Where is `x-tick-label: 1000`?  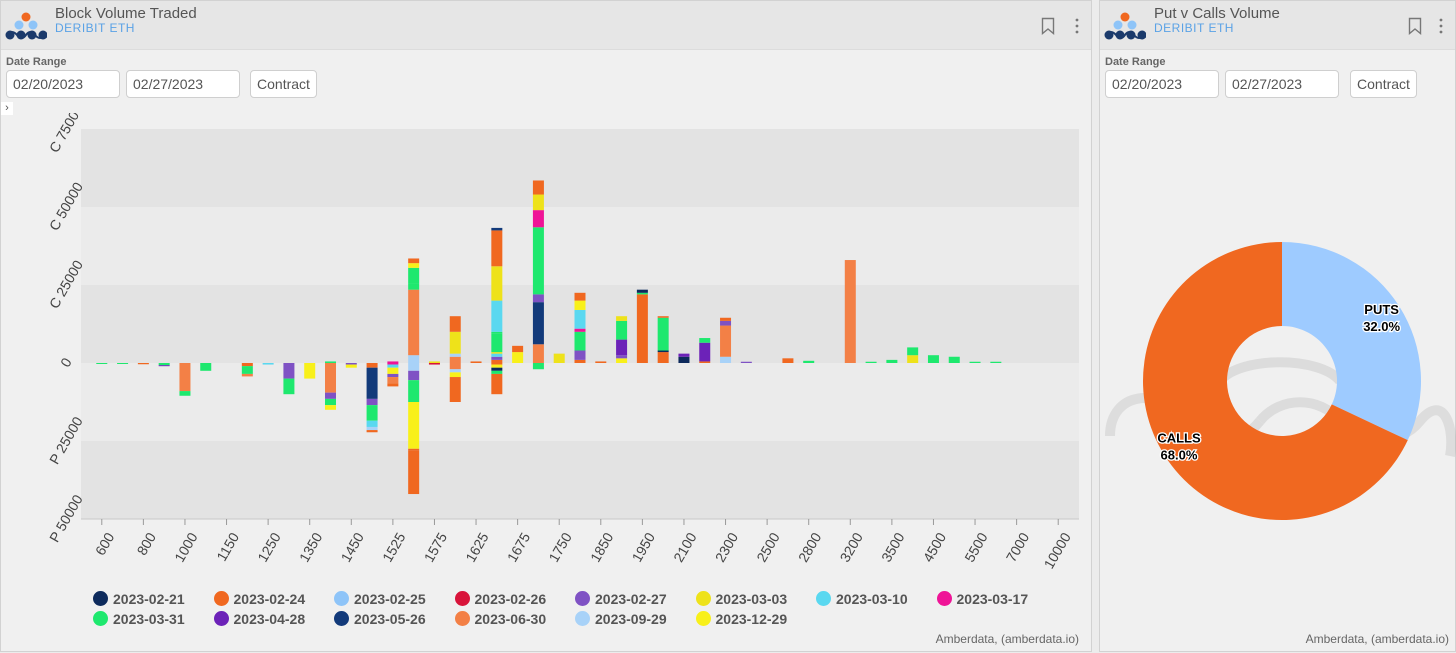 x-tick-label: 1000 is located at coordinates (186, 547).